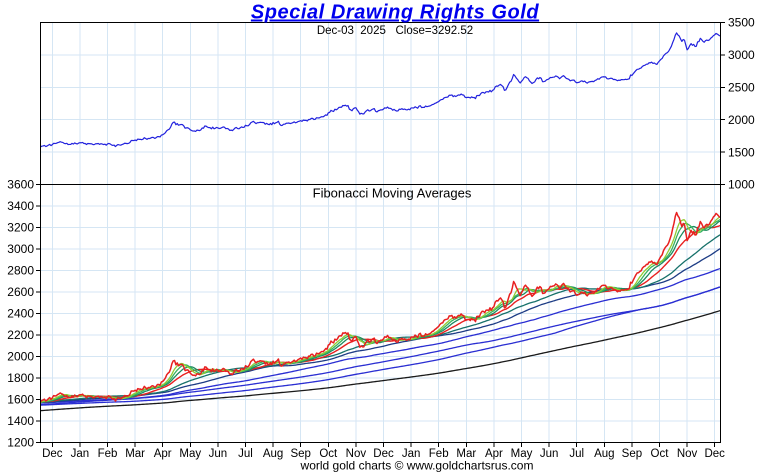 This screenshot has width=760, height=475. What do you see at coordinates (741, 88) in the screenshot?
I see `svg-text: 2500` at bounding box center [741, 88].